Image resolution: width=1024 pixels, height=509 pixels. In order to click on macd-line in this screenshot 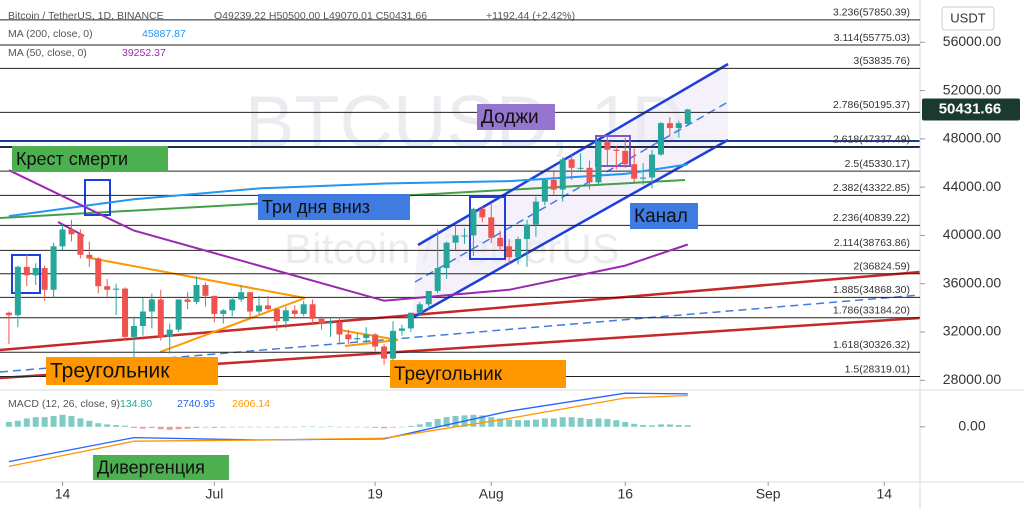, I will do `click(348, 431)`.